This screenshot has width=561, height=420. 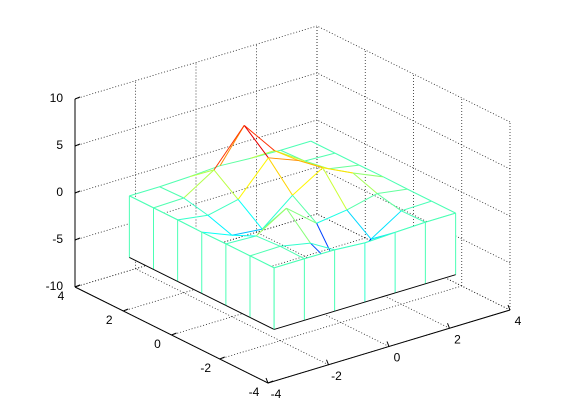 I want to click on z-tick-label: -5, so click(x=57, y=239).